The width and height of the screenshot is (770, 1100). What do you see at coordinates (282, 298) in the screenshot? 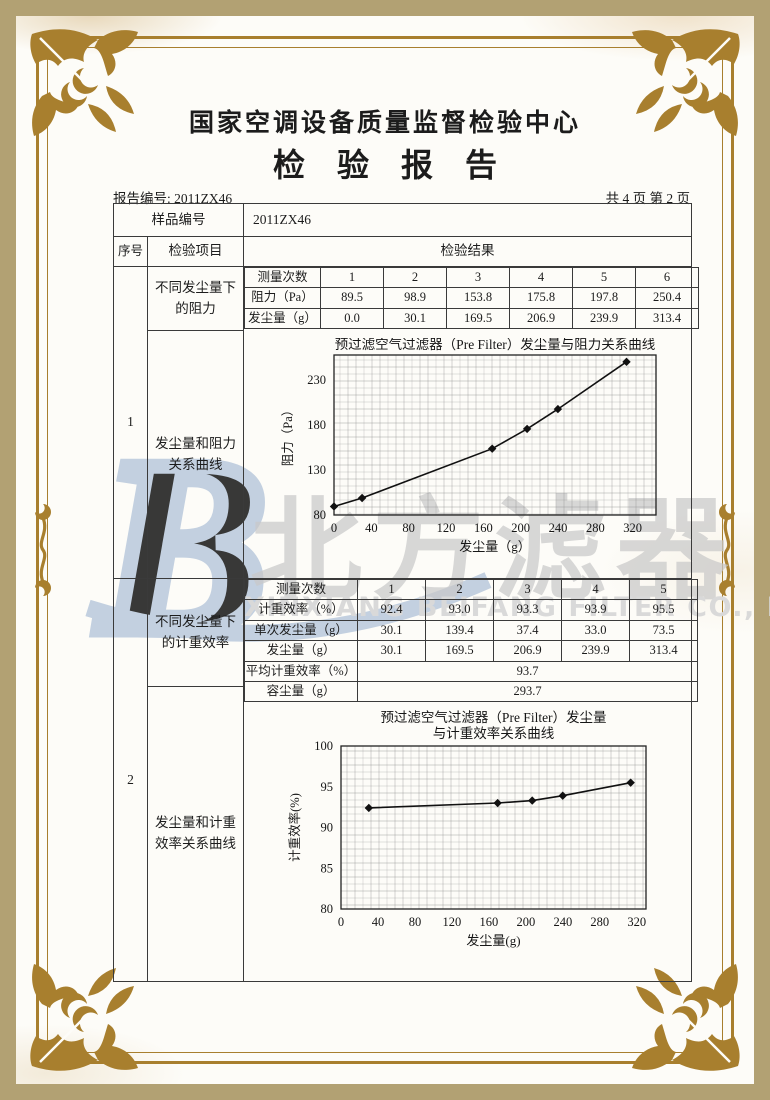
I see `table-cell: 阻力（Pa）` at bounding box center [282, 298].